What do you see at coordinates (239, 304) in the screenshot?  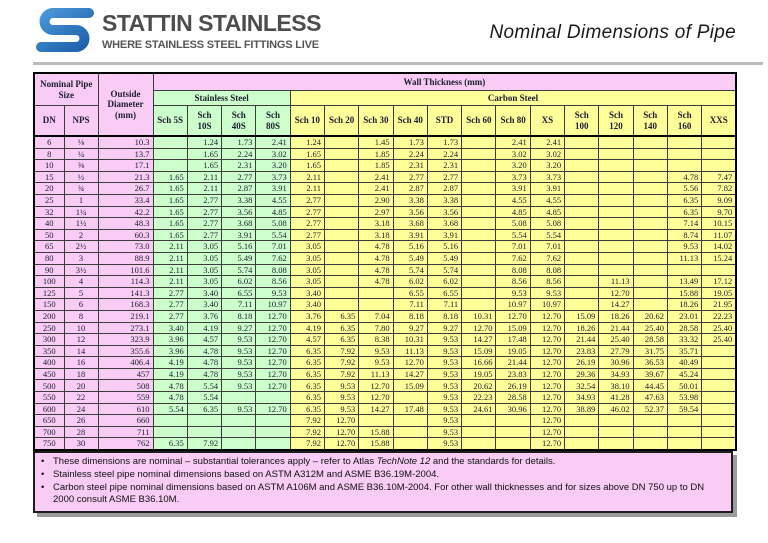 I see `cell-thickness: 7.11` at bounding box center [239, 304].